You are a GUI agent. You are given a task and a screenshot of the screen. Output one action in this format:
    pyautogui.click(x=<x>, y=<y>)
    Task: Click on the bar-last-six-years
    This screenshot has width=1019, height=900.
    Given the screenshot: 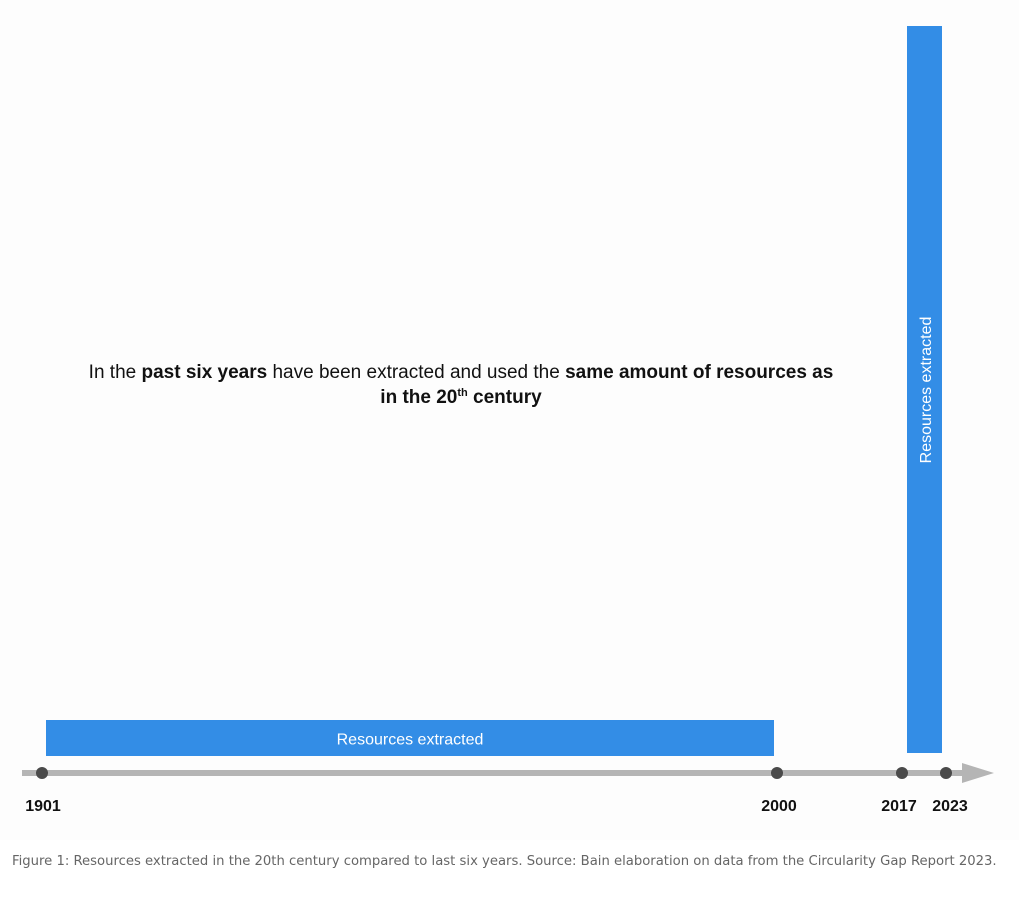 What is the action you would take?
    pyautogui.click(x=924, y=389)
    